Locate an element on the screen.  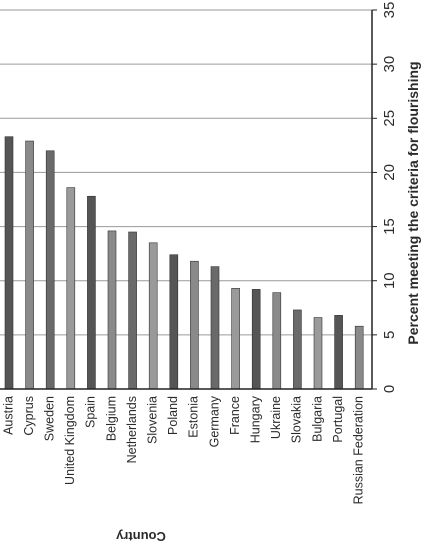
category-label: Netherlands is located at coordinates (132, 429).